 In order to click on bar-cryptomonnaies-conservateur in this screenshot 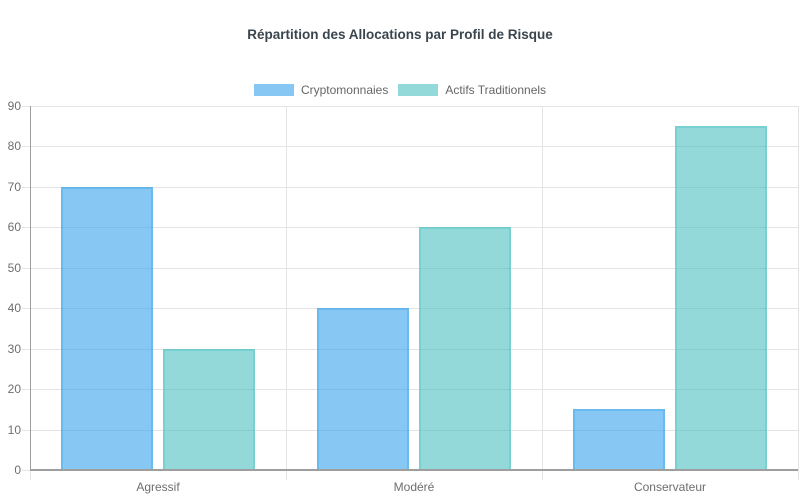, I will do `click(619, 439)`.